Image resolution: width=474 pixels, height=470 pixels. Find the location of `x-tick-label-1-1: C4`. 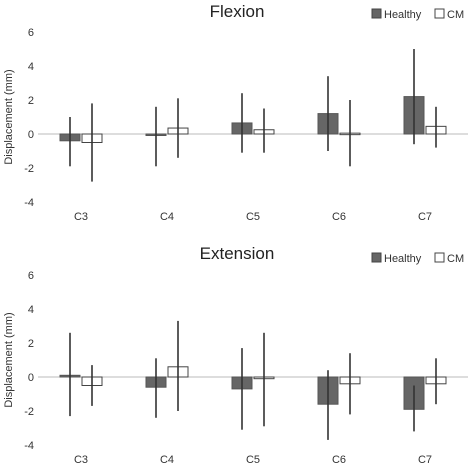

x-tick-label-1-1: C4 is located at coordinates (167, 460).